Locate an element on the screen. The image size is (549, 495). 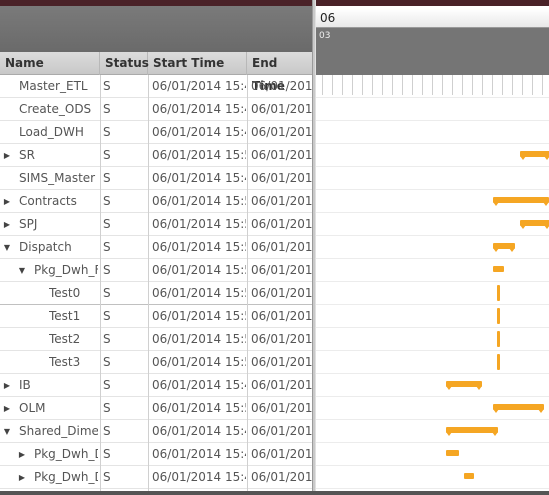
table-row: ▶ SR S 06/01/2014 15:53 06/01/2014 is located at coordinates (156, 155).